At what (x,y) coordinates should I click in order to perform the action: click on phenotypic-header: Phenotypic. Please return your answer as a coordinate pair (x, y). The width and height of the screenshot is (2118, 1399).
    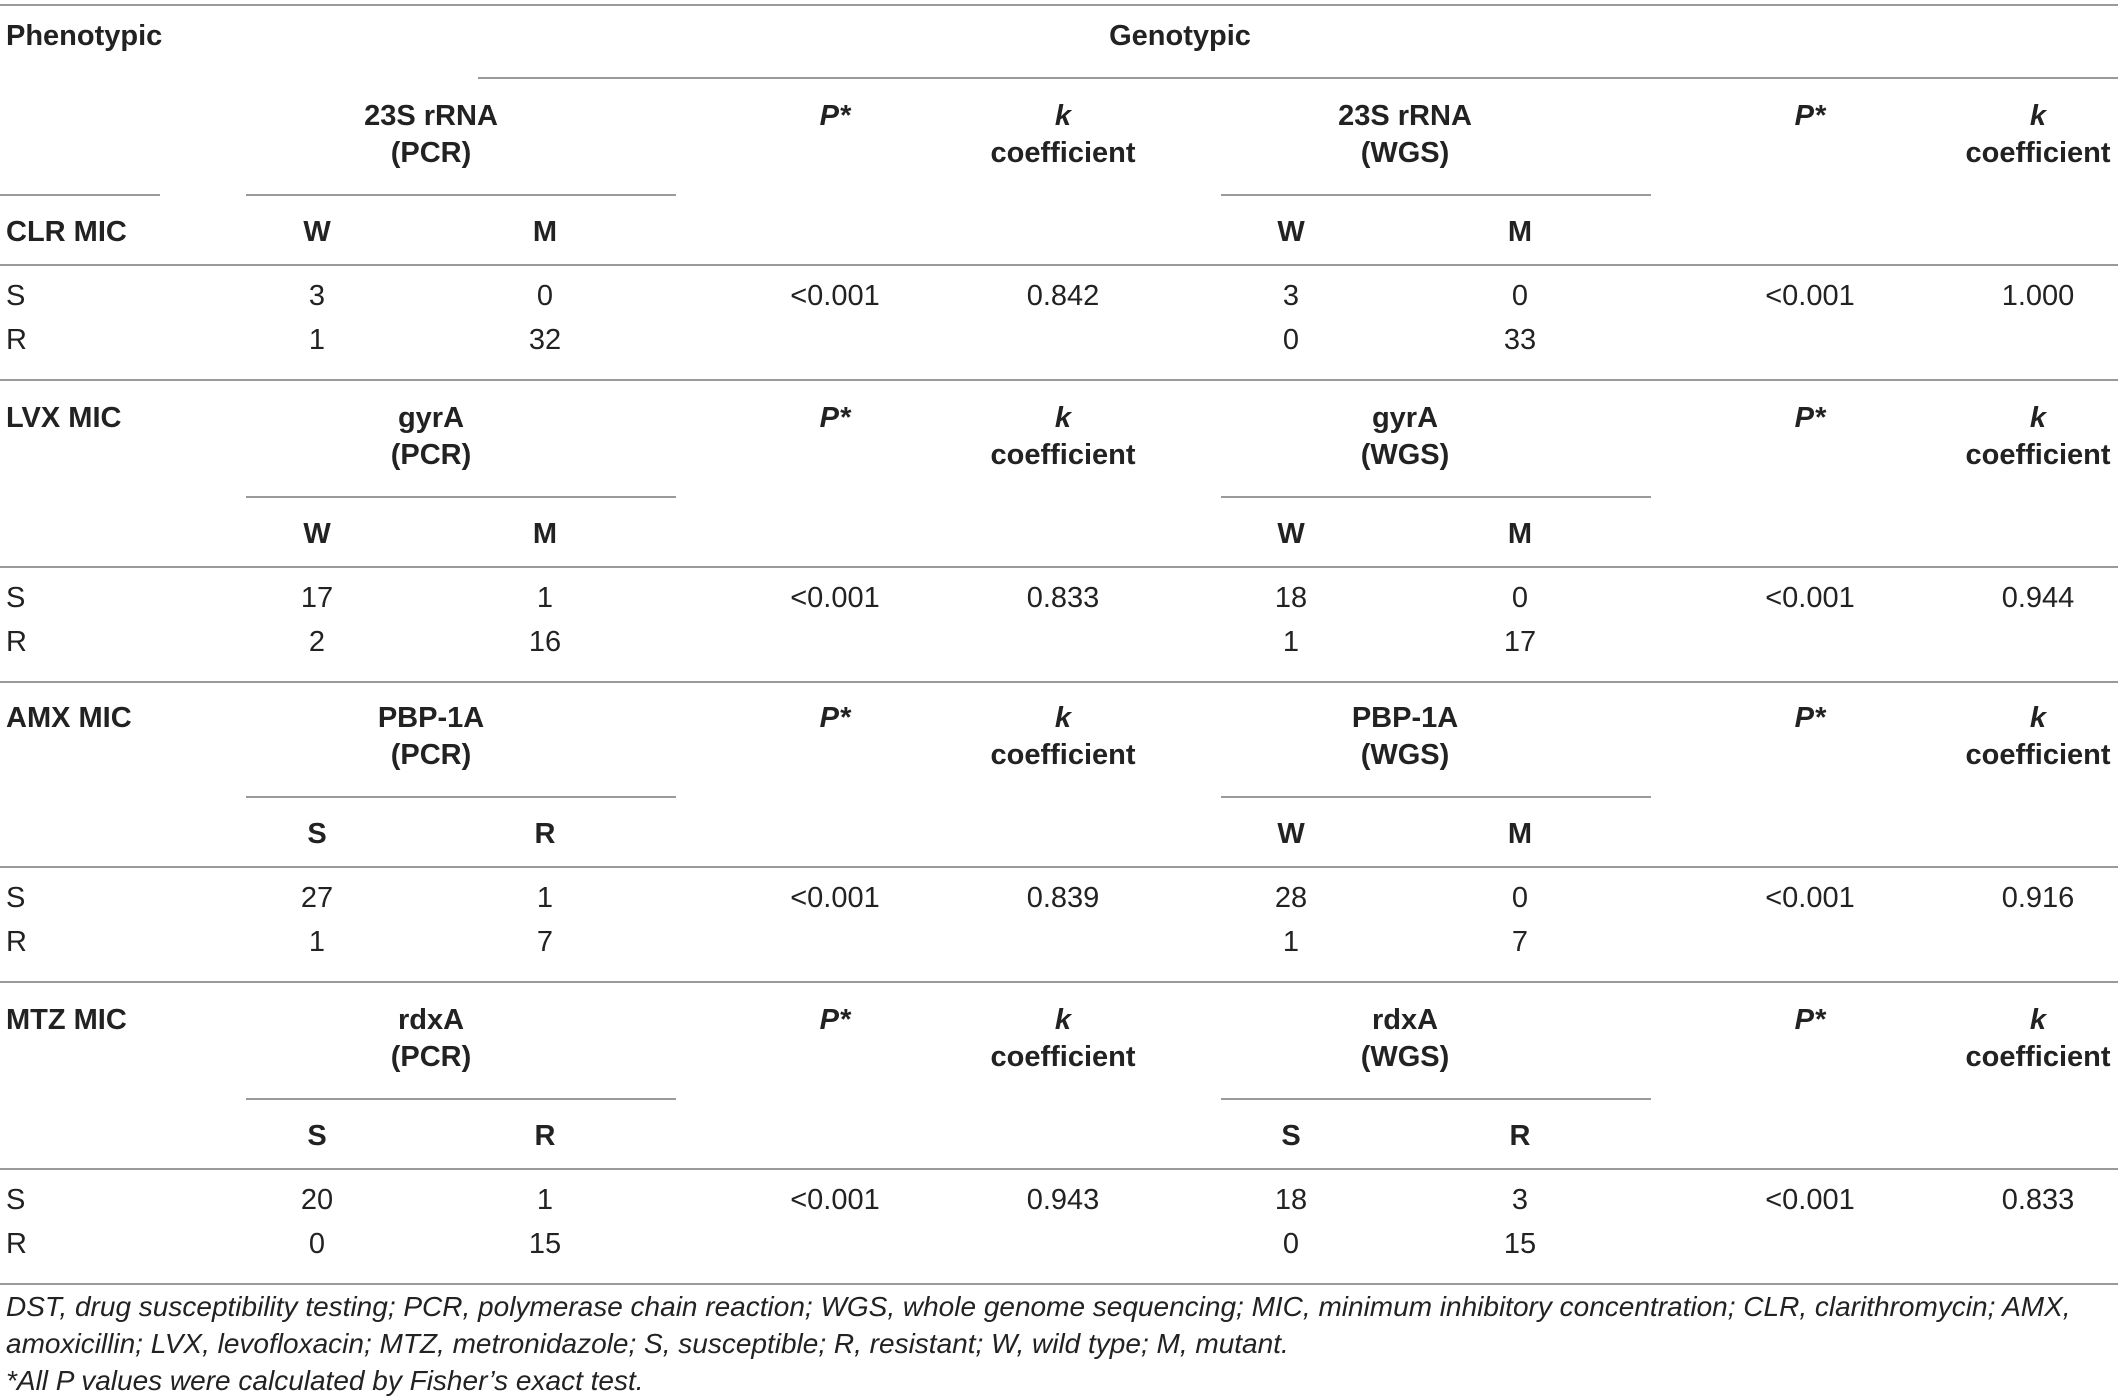
    Looking at the image, I should click on (84, 36).